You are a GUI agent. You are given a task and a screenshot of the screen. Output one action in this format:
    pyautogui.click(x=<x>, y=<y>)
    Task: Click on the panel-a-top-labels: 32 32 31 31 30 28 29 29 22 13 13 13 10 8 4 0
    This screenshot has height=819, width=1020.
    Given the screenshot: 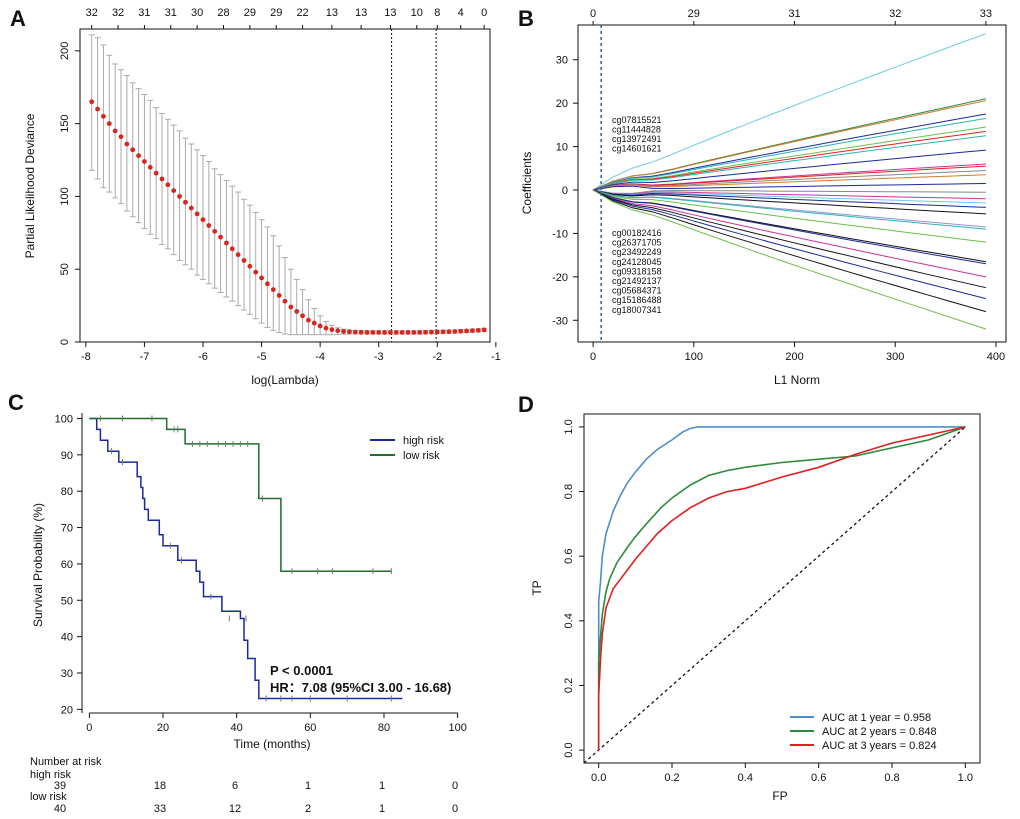 What is the action you would take?
    pyautogui.click(x=286, y=18)
    